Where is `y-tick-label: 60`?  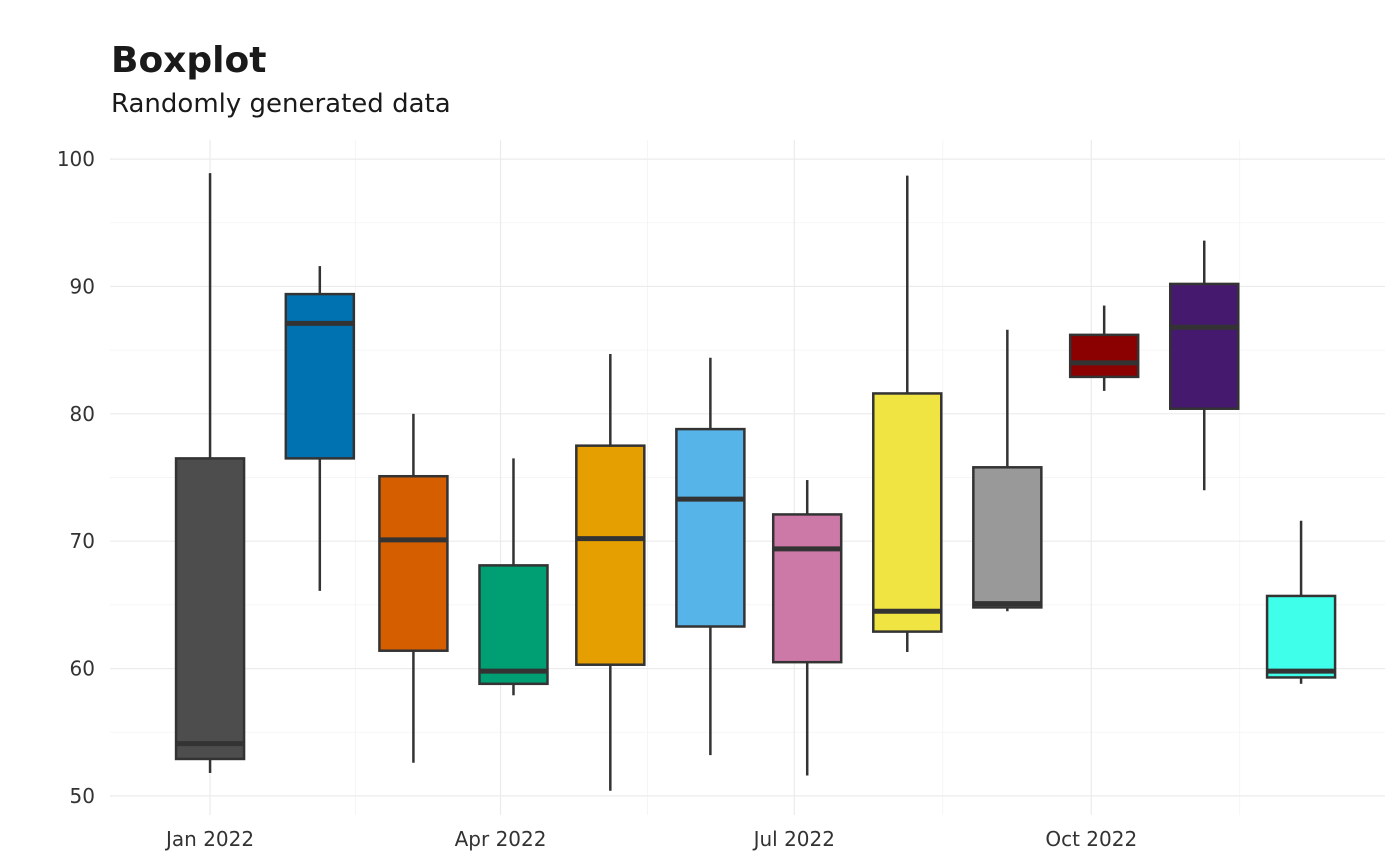 y-tick-label: 60 is located at coordinates (82, 669).